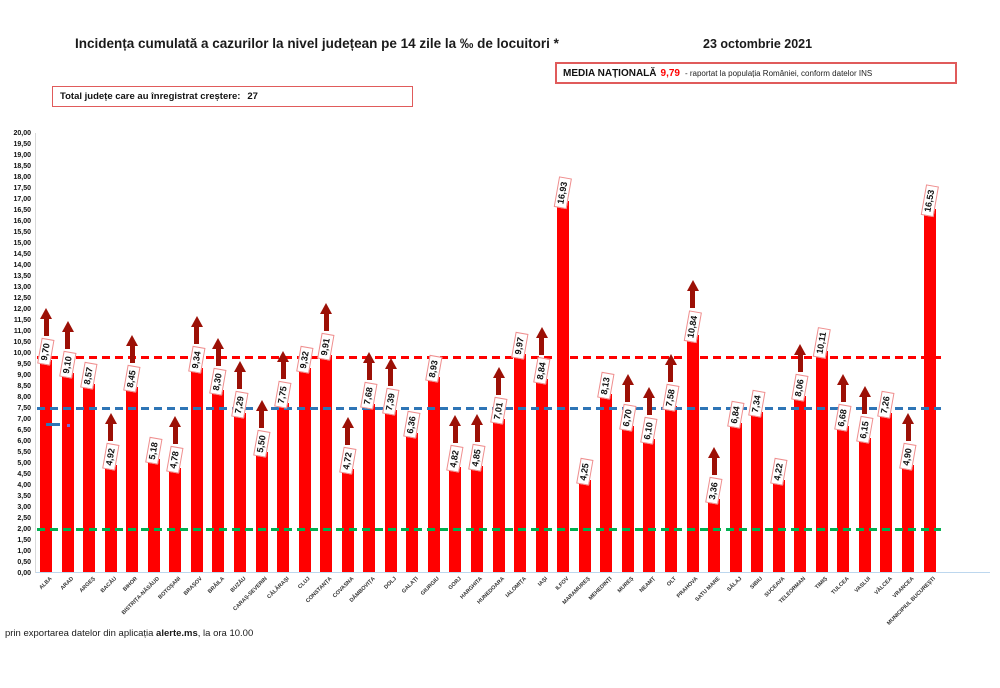 This screenshot has height=688, width=1000. What do you see at coordinates (670, 73) in the screenshot?
I see `national-average-value: 9,79` at bounding box center [670, 73].